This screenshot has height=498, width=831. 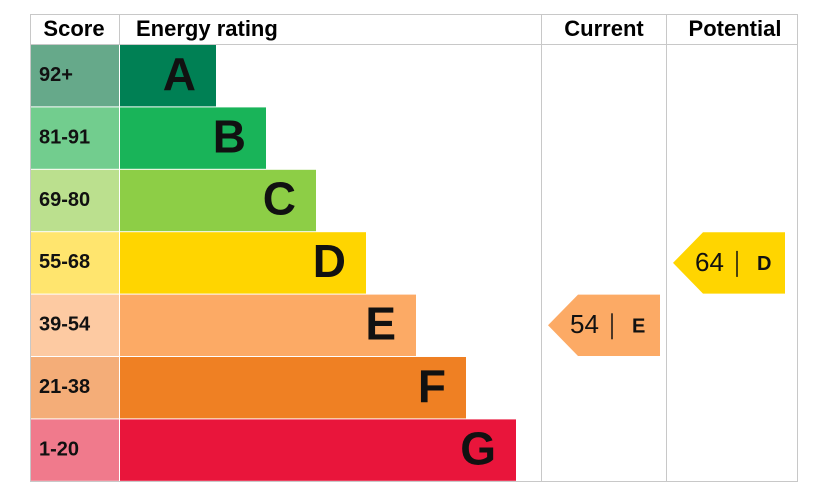 What do you see at coordinates (432, 386) in the screenshot?
I see `rating-letter: F` at bounding box center [432, 386].